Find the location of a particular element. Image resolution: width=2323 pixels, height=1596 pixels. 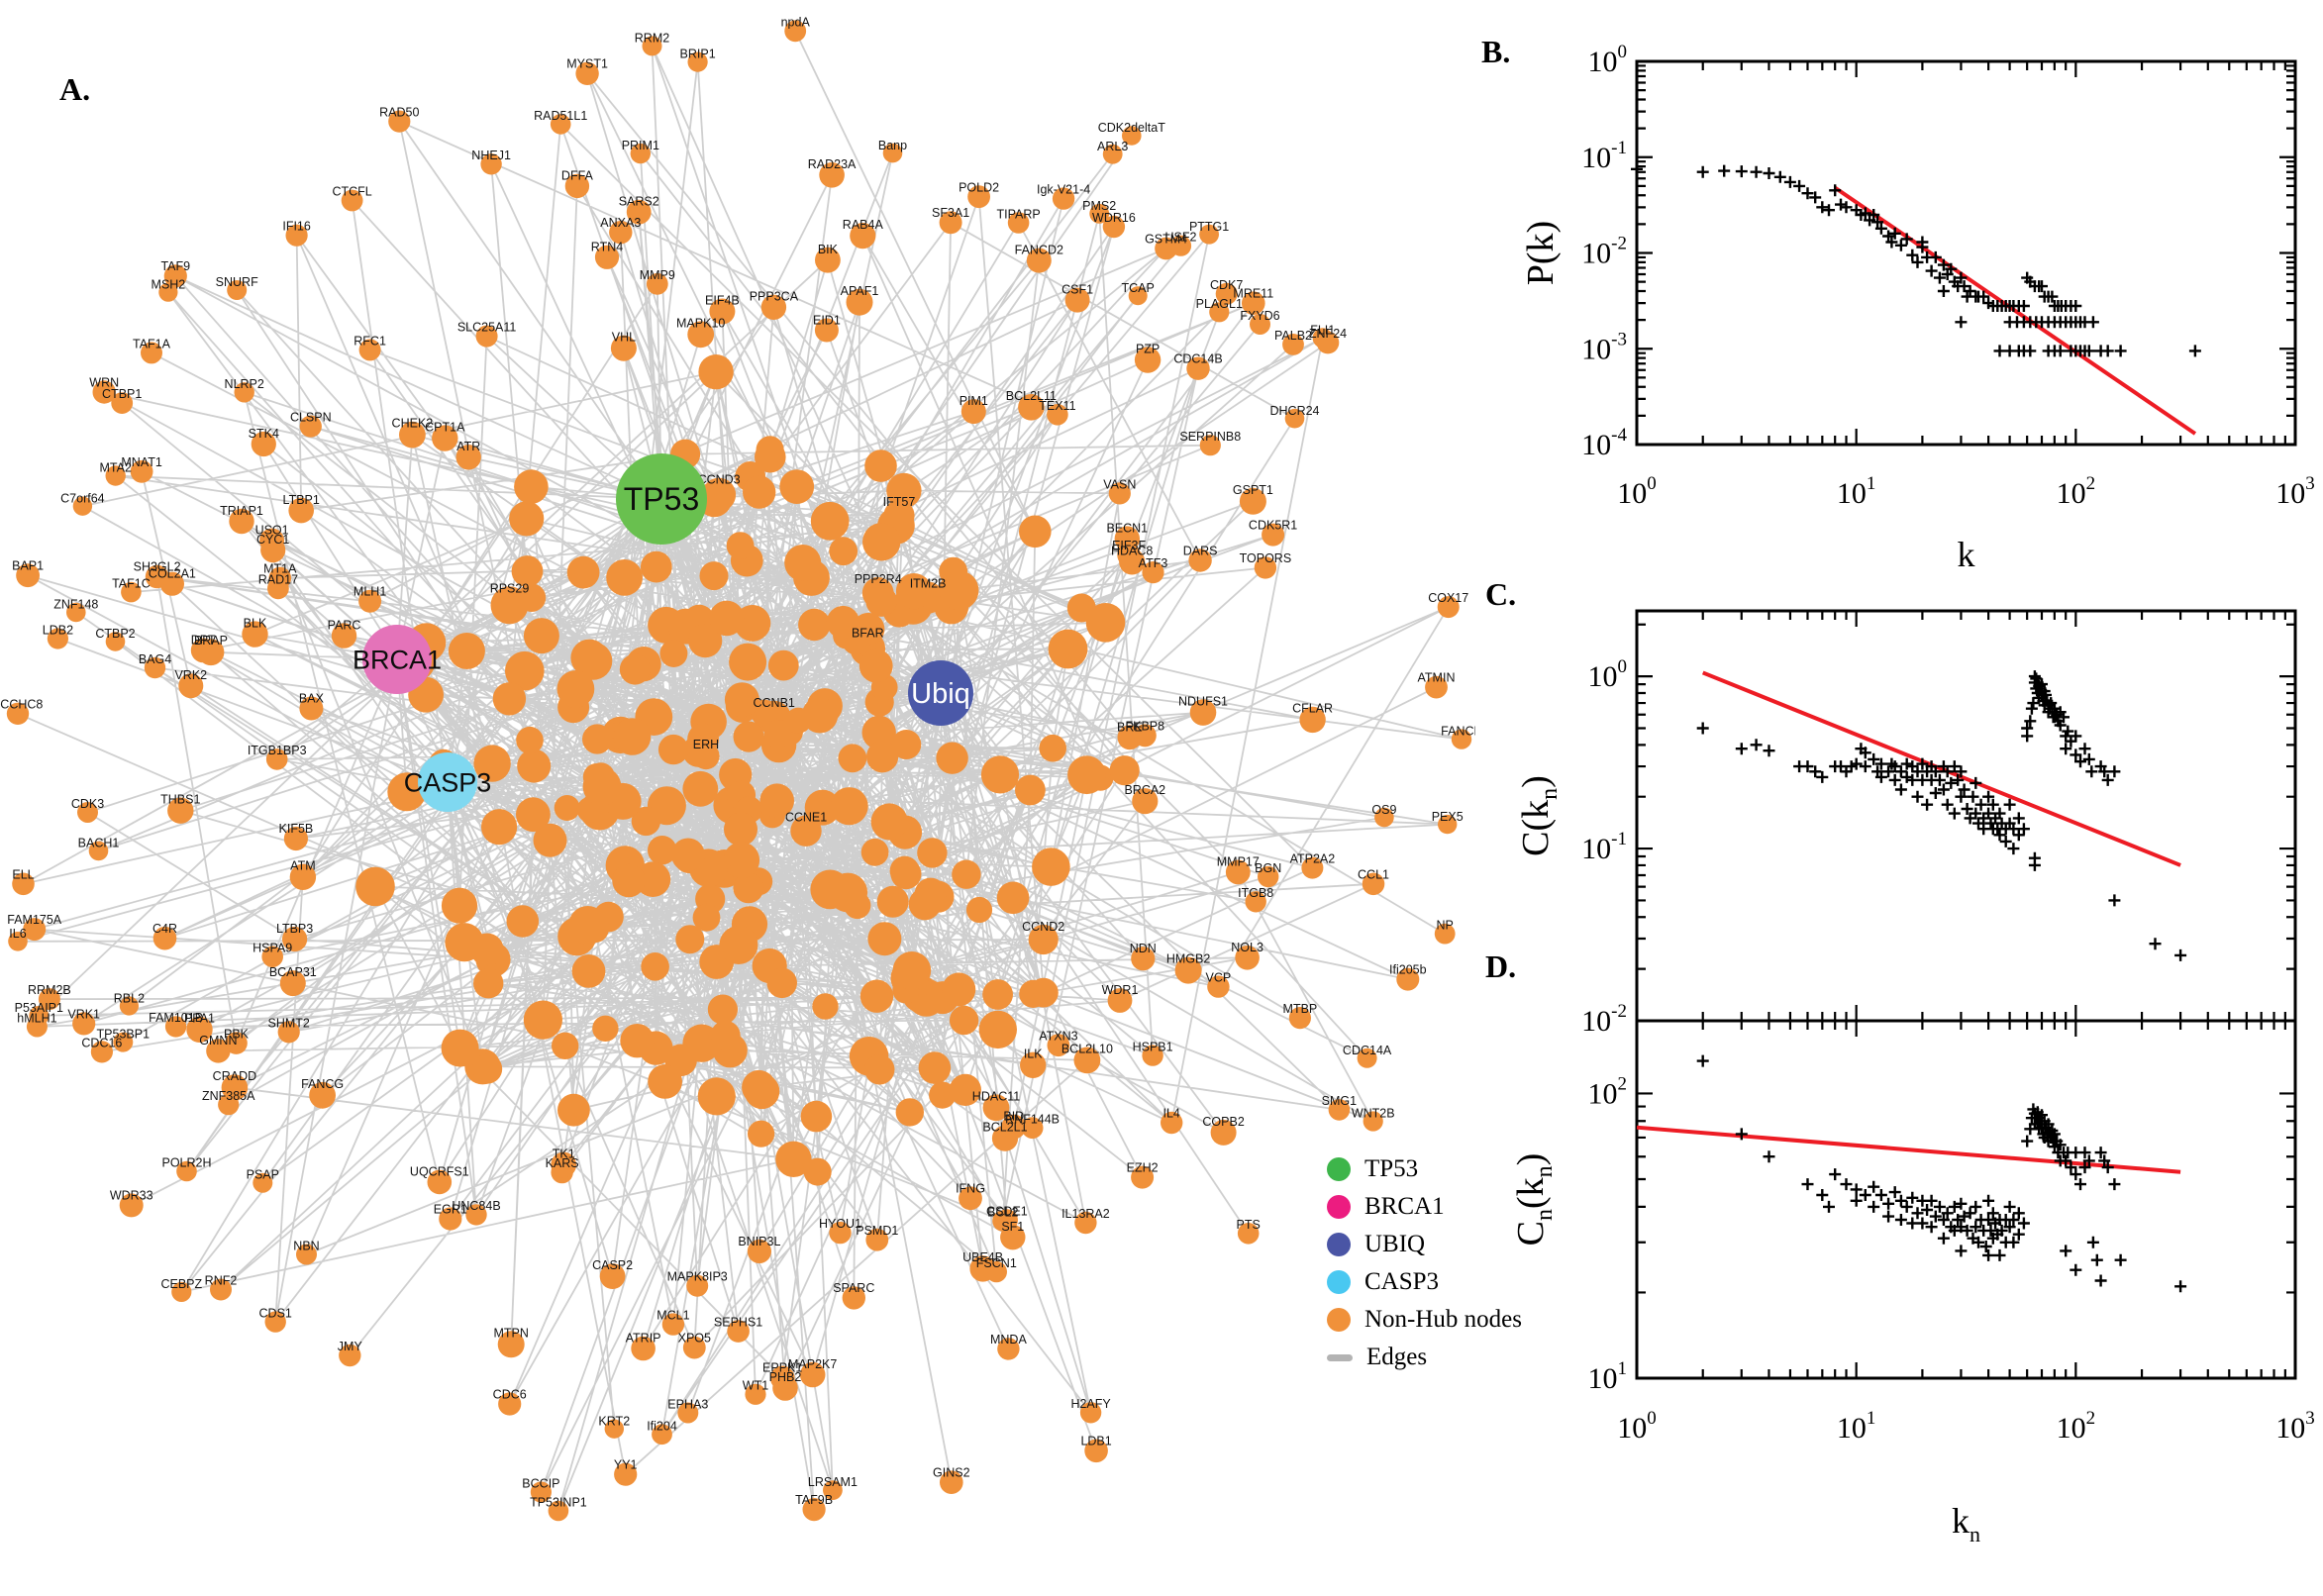

gene-label: ILK is located at coordinates (1034, 1054).